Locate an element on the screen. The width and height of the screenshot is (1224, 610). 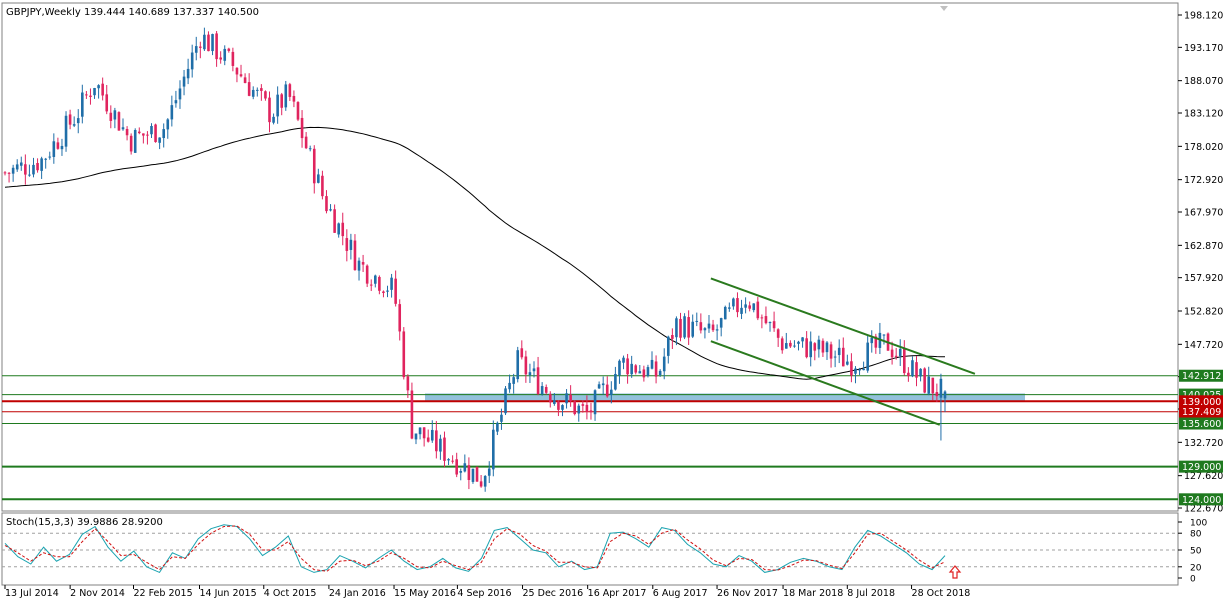
stoch-signal-line is located at coordinates (475, 548).